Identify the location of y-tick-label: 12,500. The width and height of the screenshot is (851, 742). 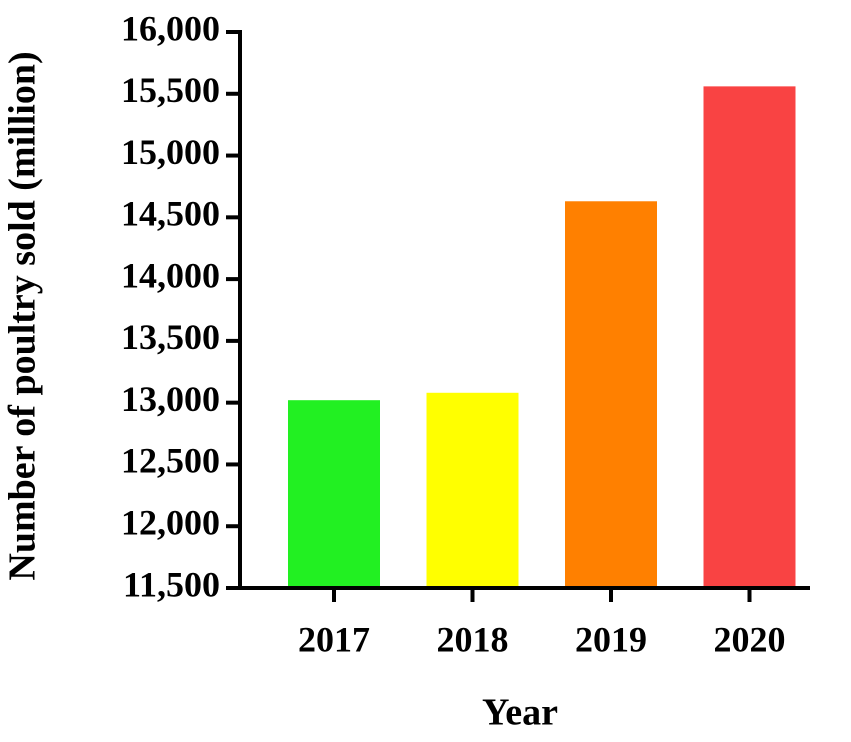
(170, 461).